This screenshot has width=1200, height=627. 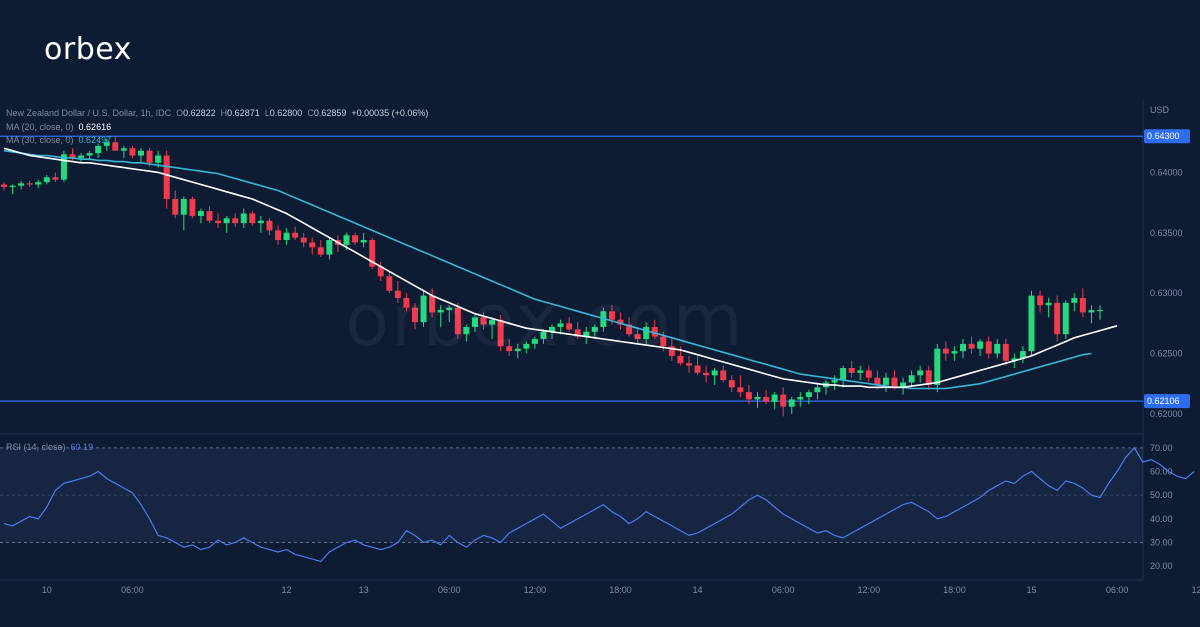 What do you see at coordinates (1031, 590) in the screenshot?
I see `time-tick-label: 15` at bounding box center [1031, 590].